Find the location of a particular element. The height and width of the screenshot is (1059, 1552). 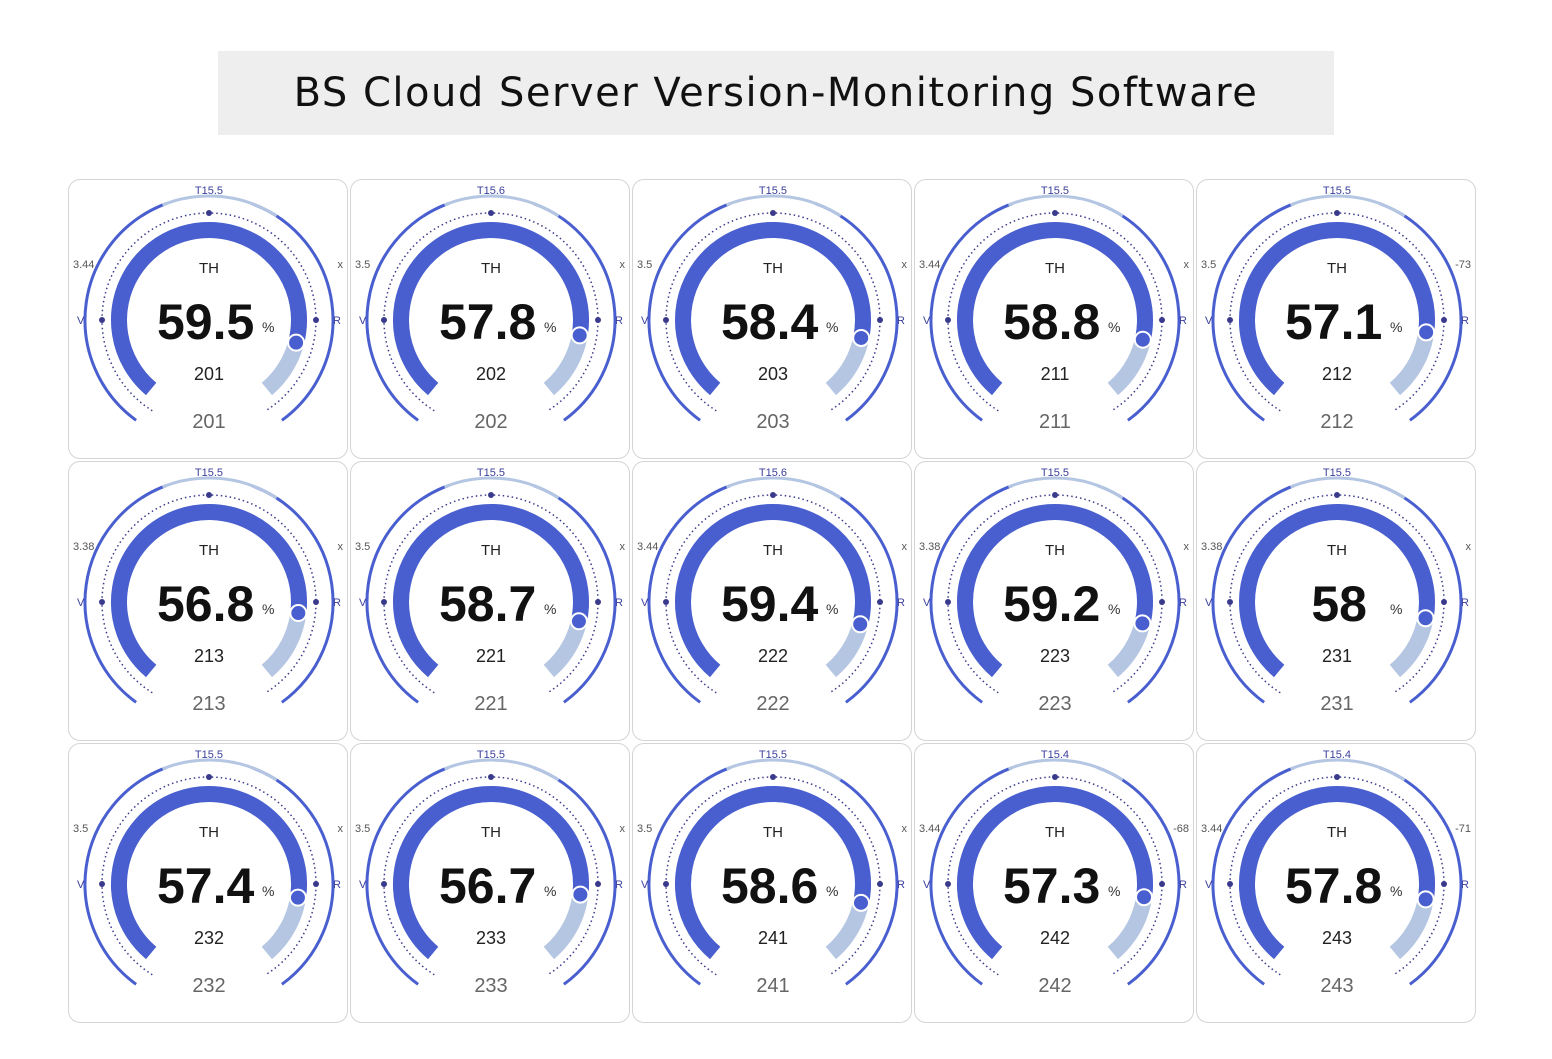

gauge-footer-id: 201 is located at coordinates (209, 422).